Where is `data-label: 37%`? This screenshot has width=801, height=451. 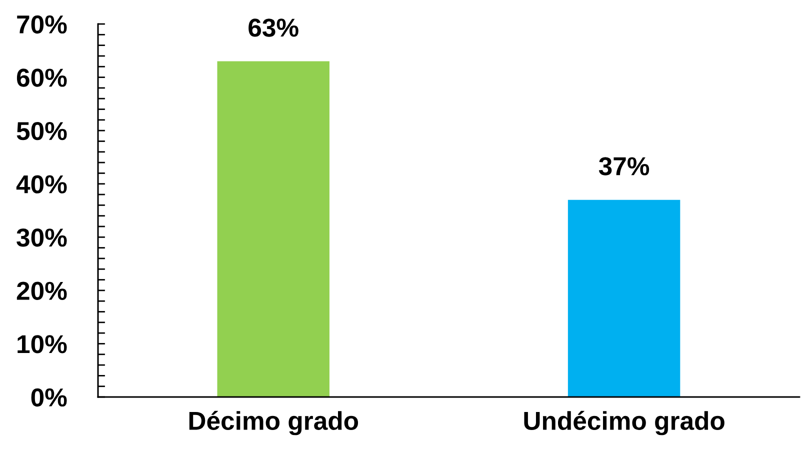
data-label: 37% is located at coordinates (624, 166).